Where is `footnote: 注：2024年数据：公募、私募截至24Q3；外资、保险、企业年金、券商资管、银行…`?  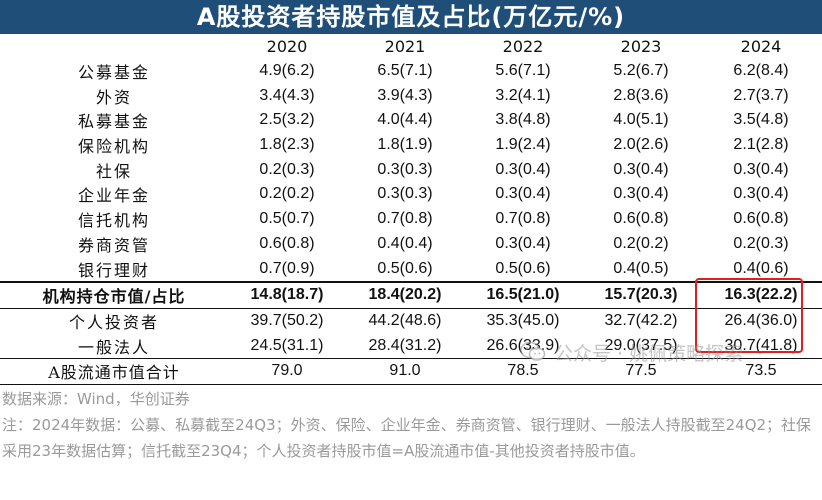 footnote: 注：2024年数据：公募、私募截至24Q3；外资、保险、企业年金、券商资管、银行… is located at coordinates (407, 438).